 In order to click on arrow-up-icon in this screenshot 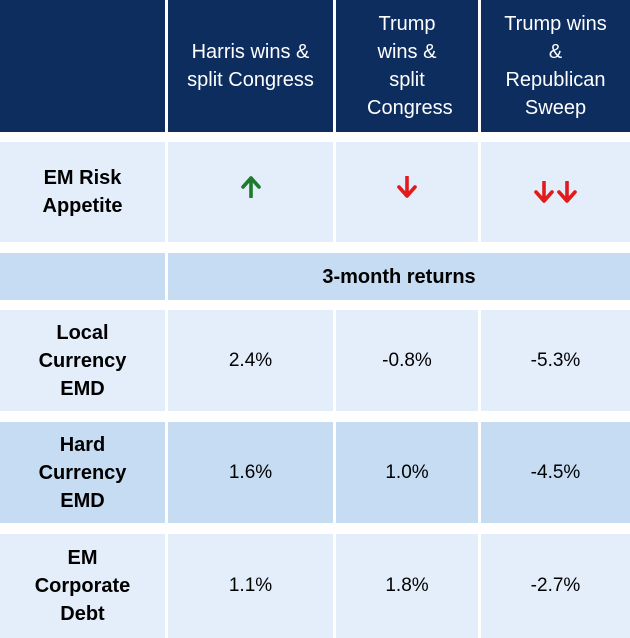, I will do `click(250, 192)`.